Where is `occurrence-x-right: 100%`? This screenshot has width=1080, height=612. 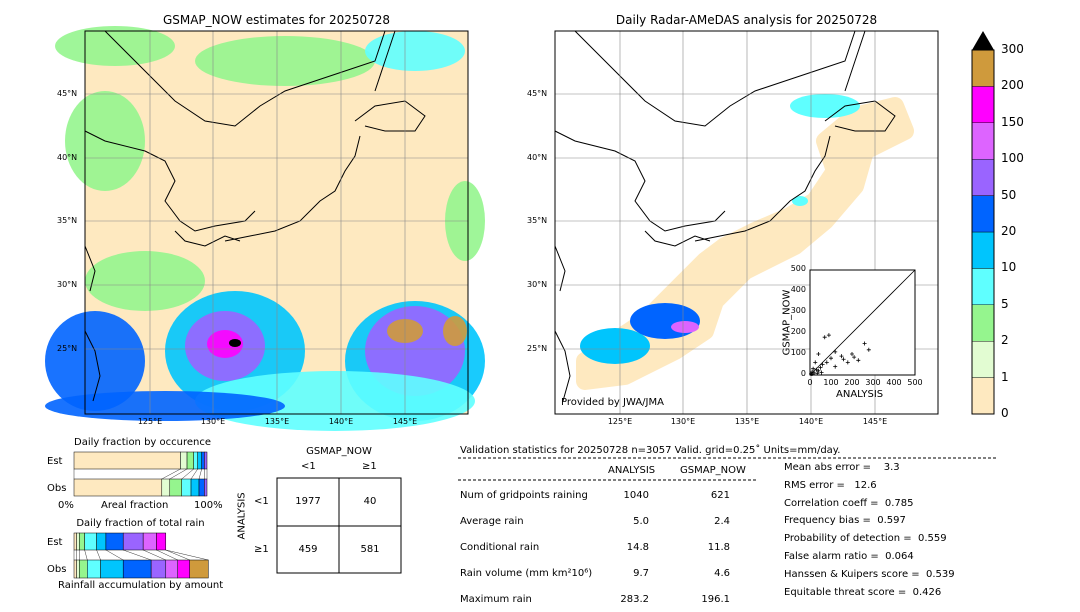
occurrence-x-right: 100% is located at coordinates (208, 505).